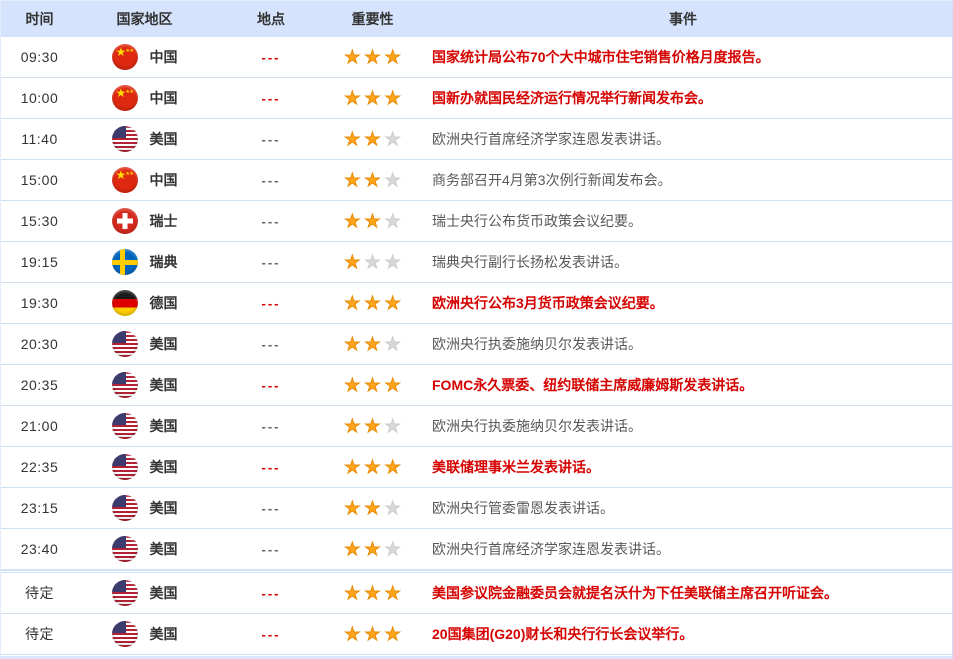  Describe the element at coordinates (144, 19) in the screenshot. I see `column-header-country: 国家地区` at that location.